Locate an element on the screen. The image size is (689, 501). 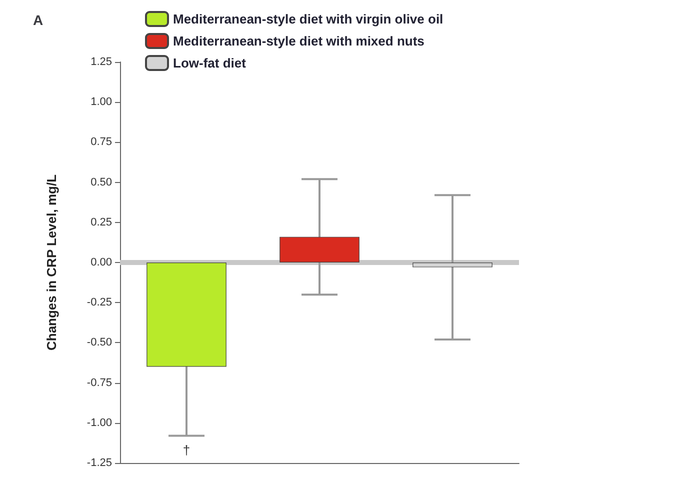
y-tick-label: 0.00 is located at coordinates (101, 262).